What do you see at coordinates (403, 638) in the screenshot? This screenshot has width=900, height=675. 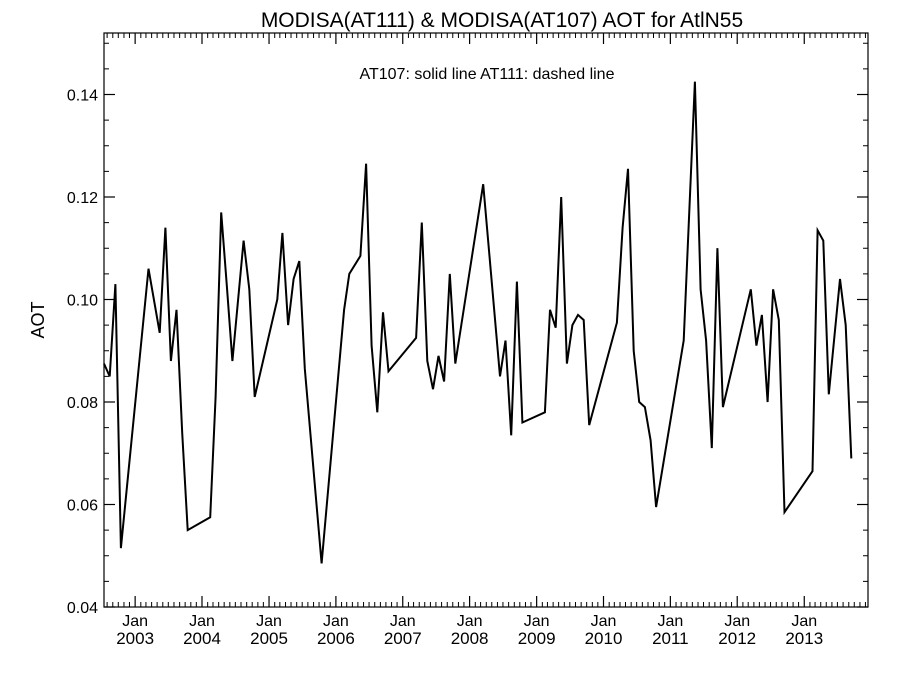 I see `x-tick-year-label: 2007` at bounding box center [403, 638].